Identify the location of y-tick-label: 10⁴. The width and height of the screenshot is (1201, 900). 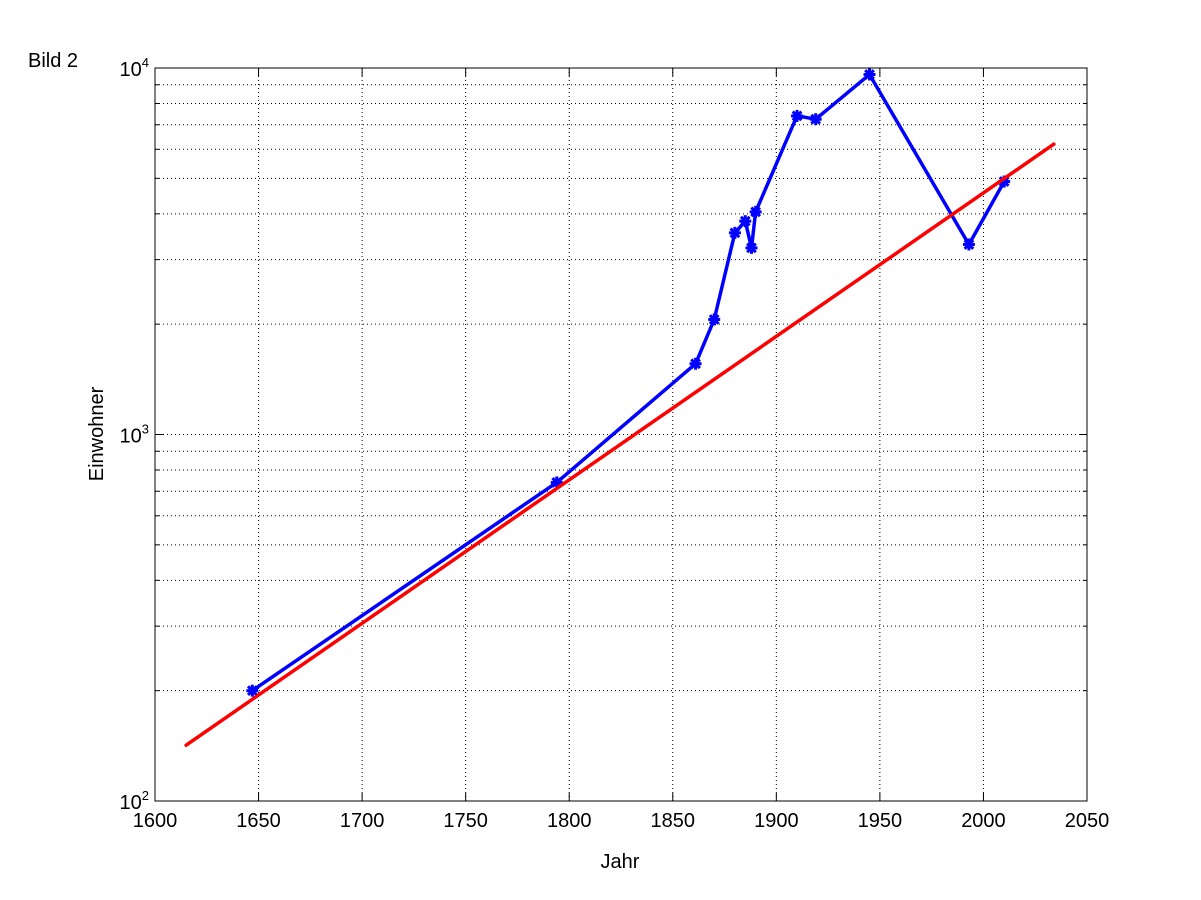
(134, 68).